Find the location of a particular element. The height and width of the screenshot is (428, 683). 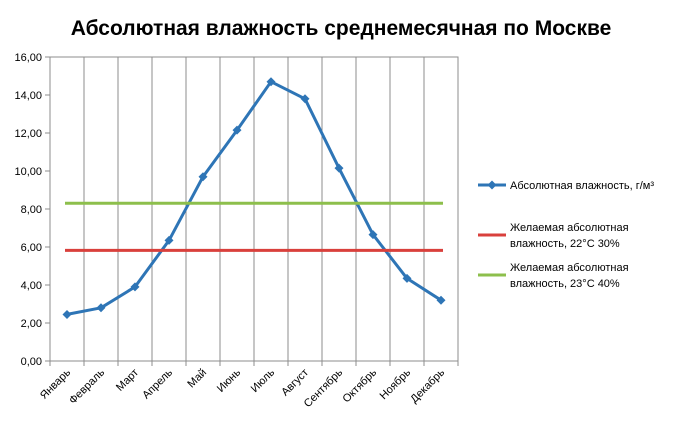

x-tick-label: Май is located at coordinates (197, 379).